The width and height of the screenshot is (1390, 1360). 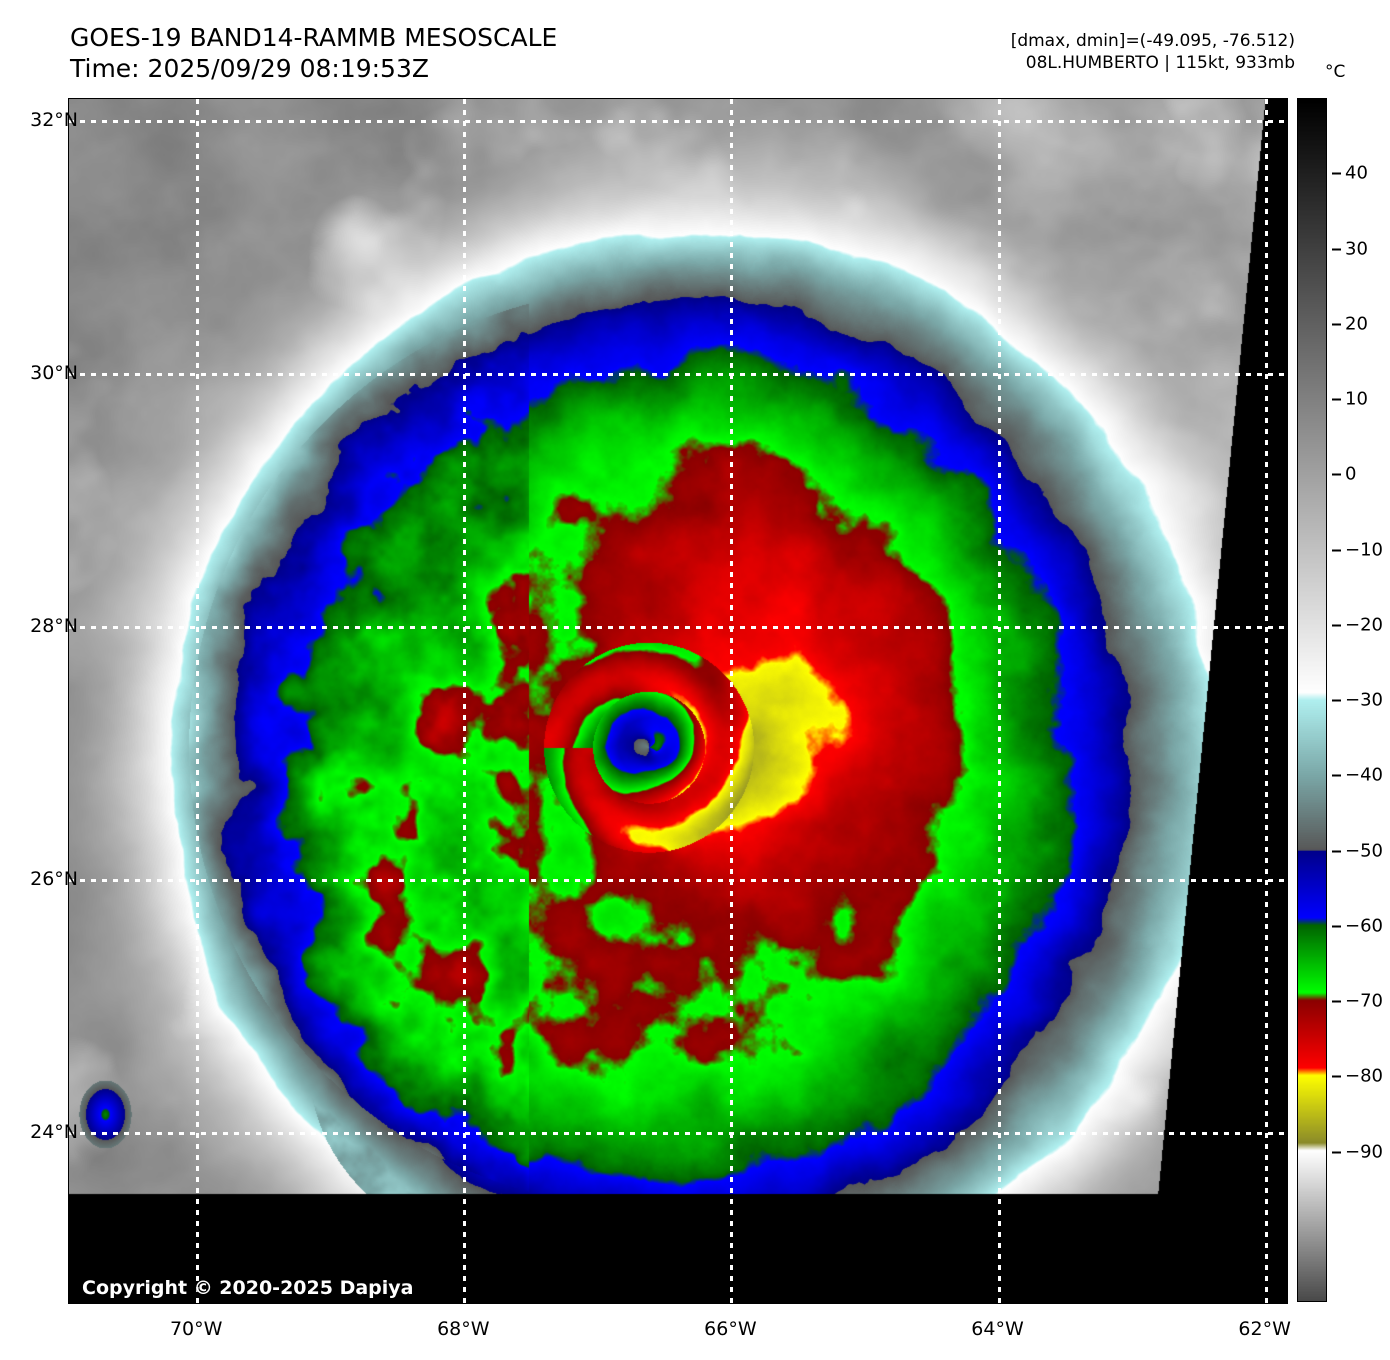 What do you see at coordinates (54, 625) in the screenshot?
I see `latitude-tick-label: 28°N` at bounding box center [54, 625].